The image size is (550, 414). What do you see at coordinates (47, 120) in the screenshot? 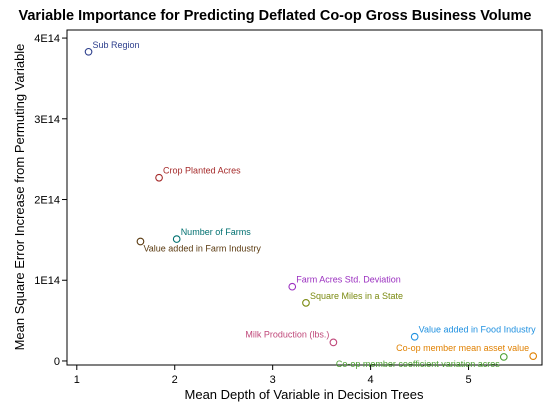
I see `y-tick-label: 3E14` at bounding box center [47, 120].